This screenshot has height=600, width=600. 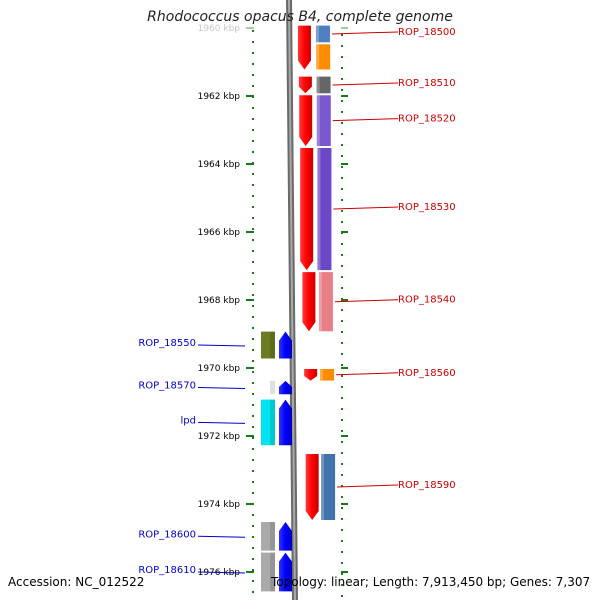 I want to click on axis-tick-label: 1968 kbp, so click(x=219, y=301).